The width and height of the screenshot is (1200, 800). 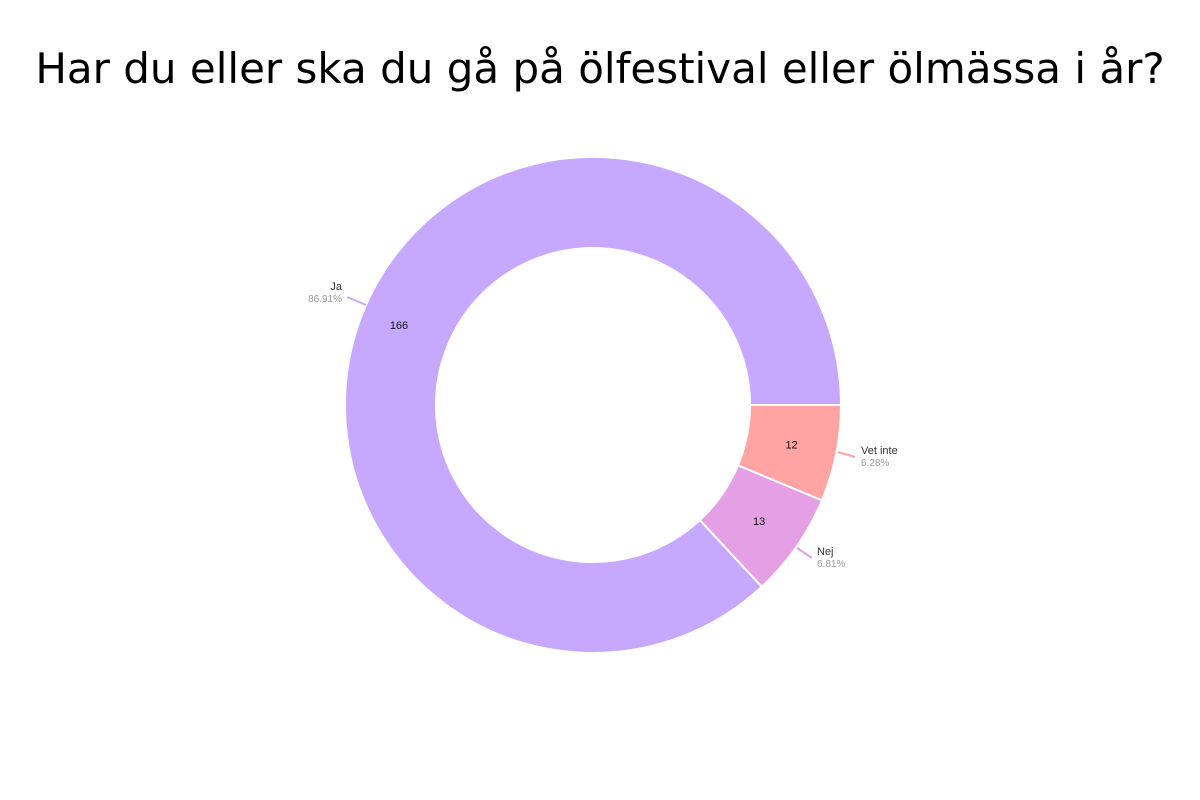 What do you see at coordinates (325, 299) in the screenshot?
I see `percent-label-ja: 86.91%` at bounding box center [325, 299].